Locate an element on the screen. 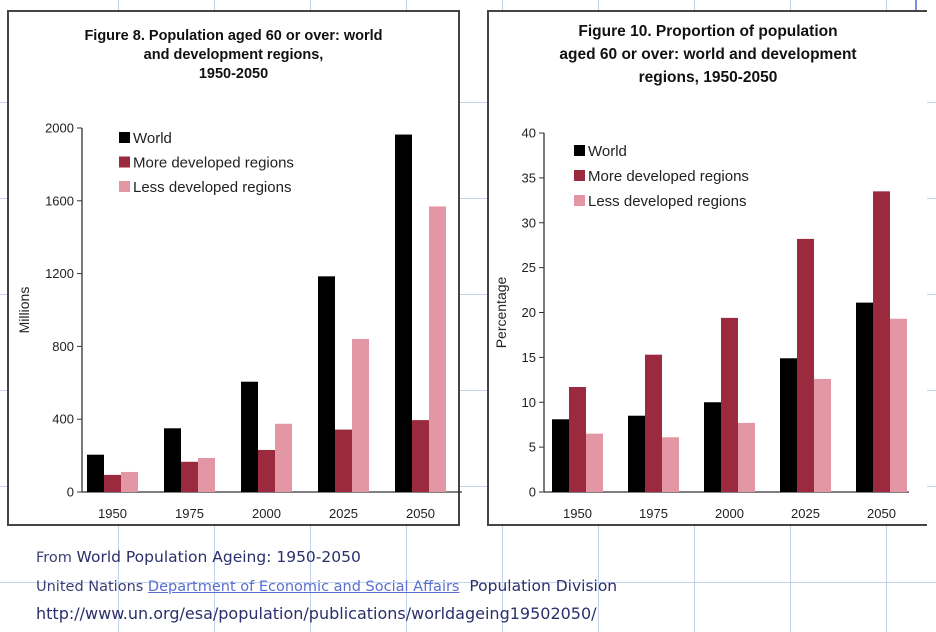 The image size is (936, 632). y-tick-label: 30 is located at coordinates (529, 222).